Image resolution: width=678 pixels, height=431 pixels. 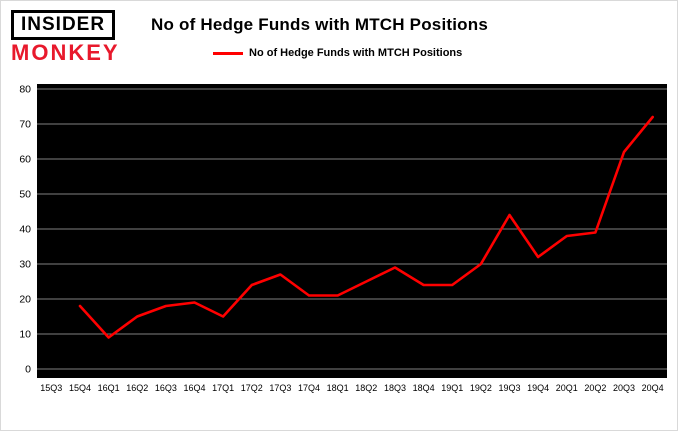 I want to click on logo-insider-text: INSIDER, so click(x=63, y=25).